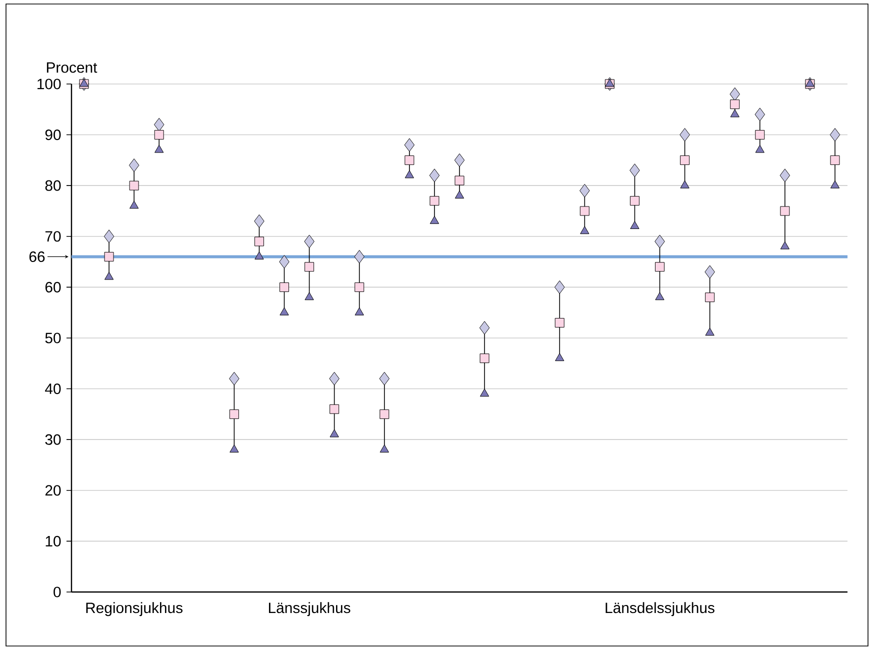 This screenshot has height=652, width=874. What do you see at coordinates (72, 67) in the screenshot?
I see `y-axis-title: Procent` at bounding box center [72, 67].